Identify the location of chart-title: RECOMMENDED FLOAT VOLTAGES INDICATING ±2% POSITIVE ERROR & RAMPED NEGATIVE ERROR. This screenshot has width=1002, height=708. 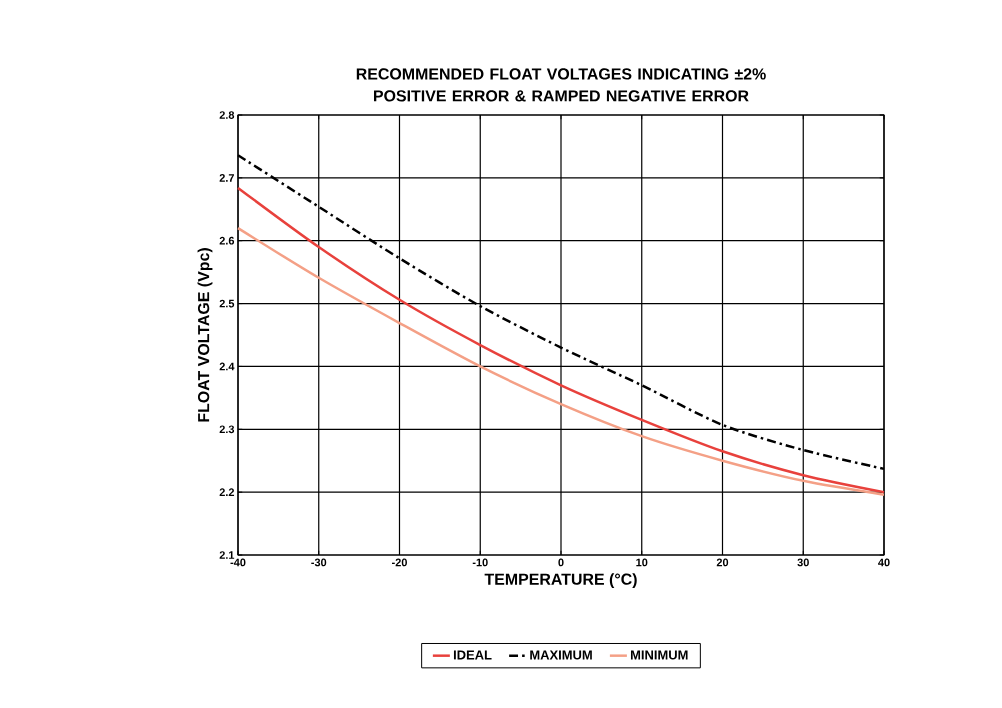
(561, 85).